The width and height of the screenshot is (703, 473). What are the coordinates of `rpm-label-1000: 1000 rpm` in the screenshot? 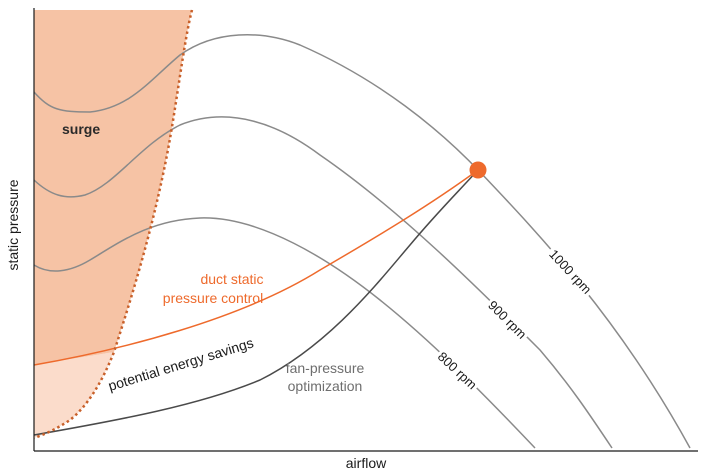 It's located at (570, 271).